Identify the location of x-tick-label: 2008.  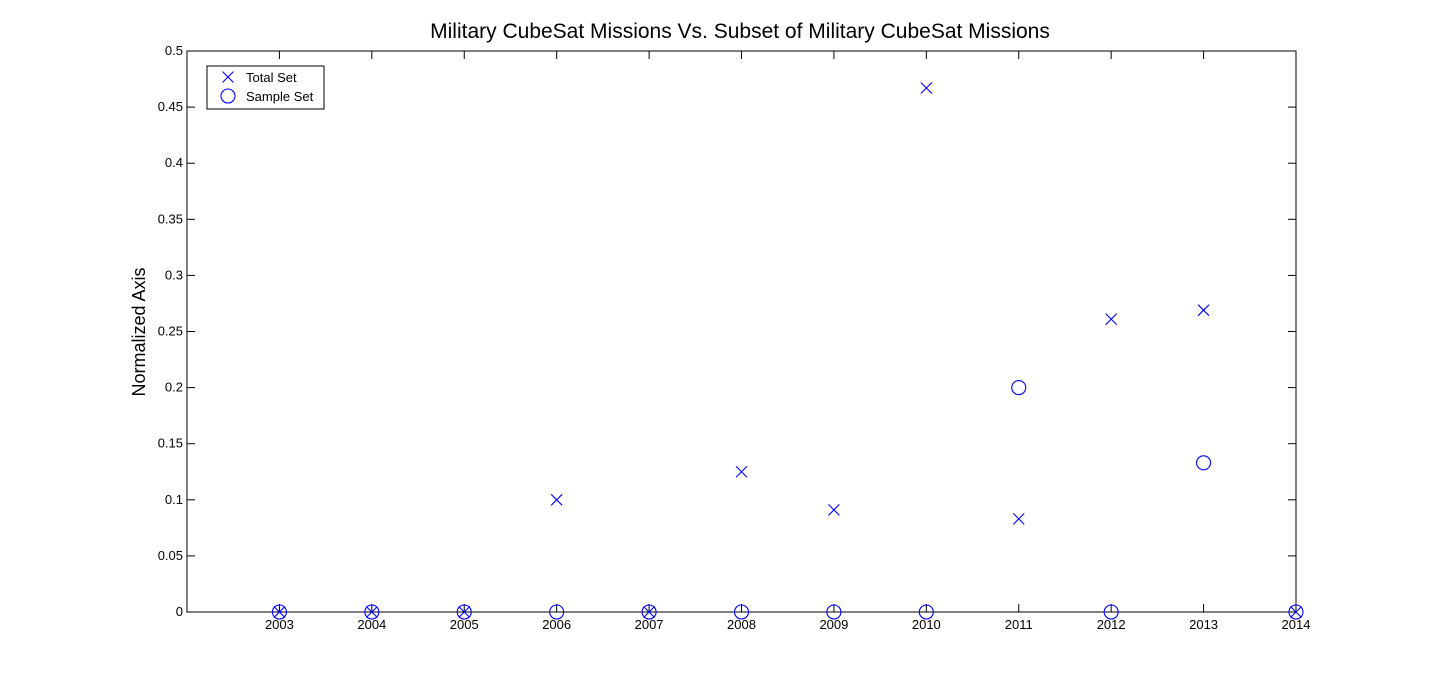
(741, 624).